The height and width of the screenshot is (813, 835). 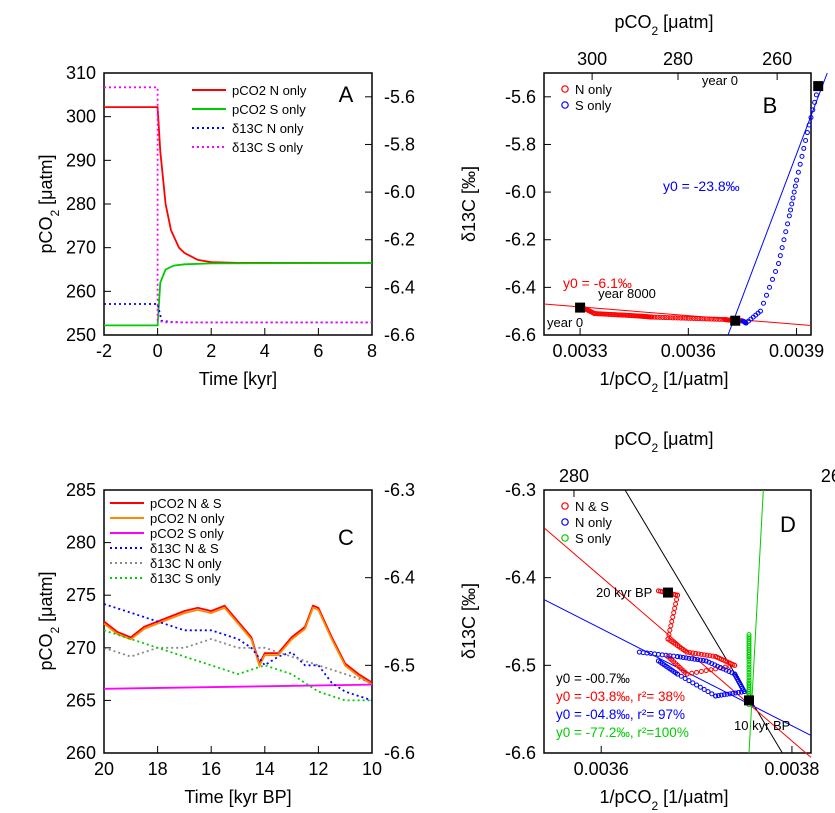 I want to click on top-ticks: 300 280 260, so click(x=684, y=64).